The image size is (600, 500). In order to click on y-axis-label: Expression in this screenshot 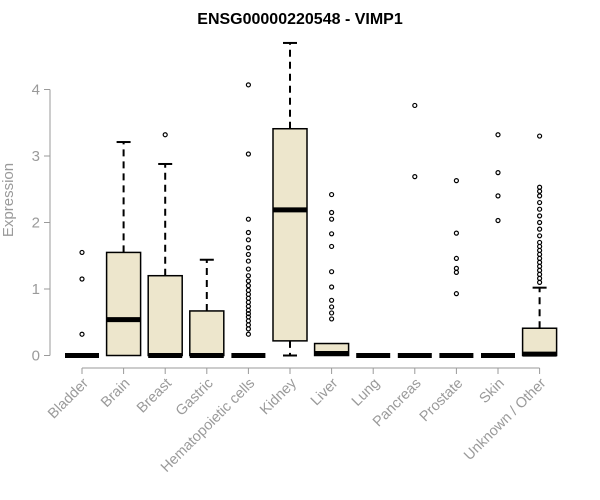, I will do `click(8, 200)`.